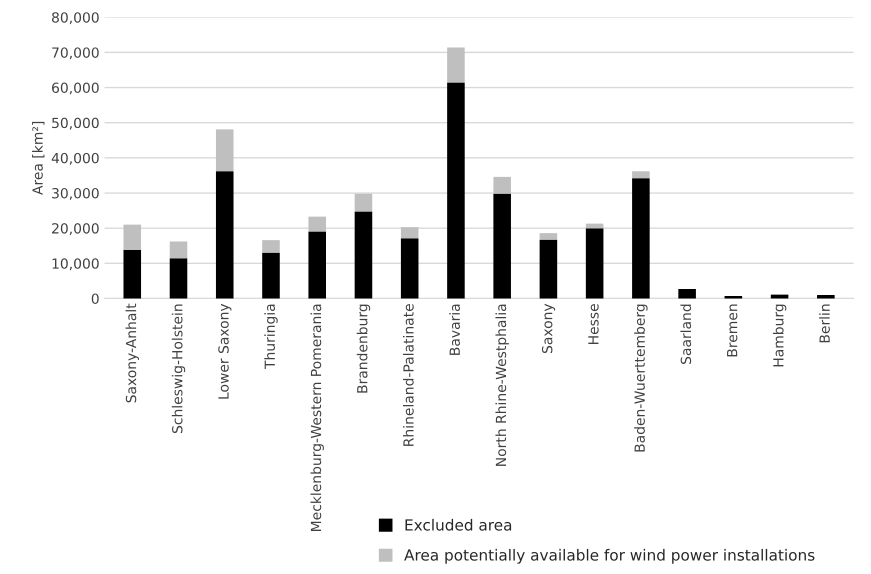 The width and height of the screenshot is (871, 574). I want to click on y-tick-label: 10,000, so click(75, 264).